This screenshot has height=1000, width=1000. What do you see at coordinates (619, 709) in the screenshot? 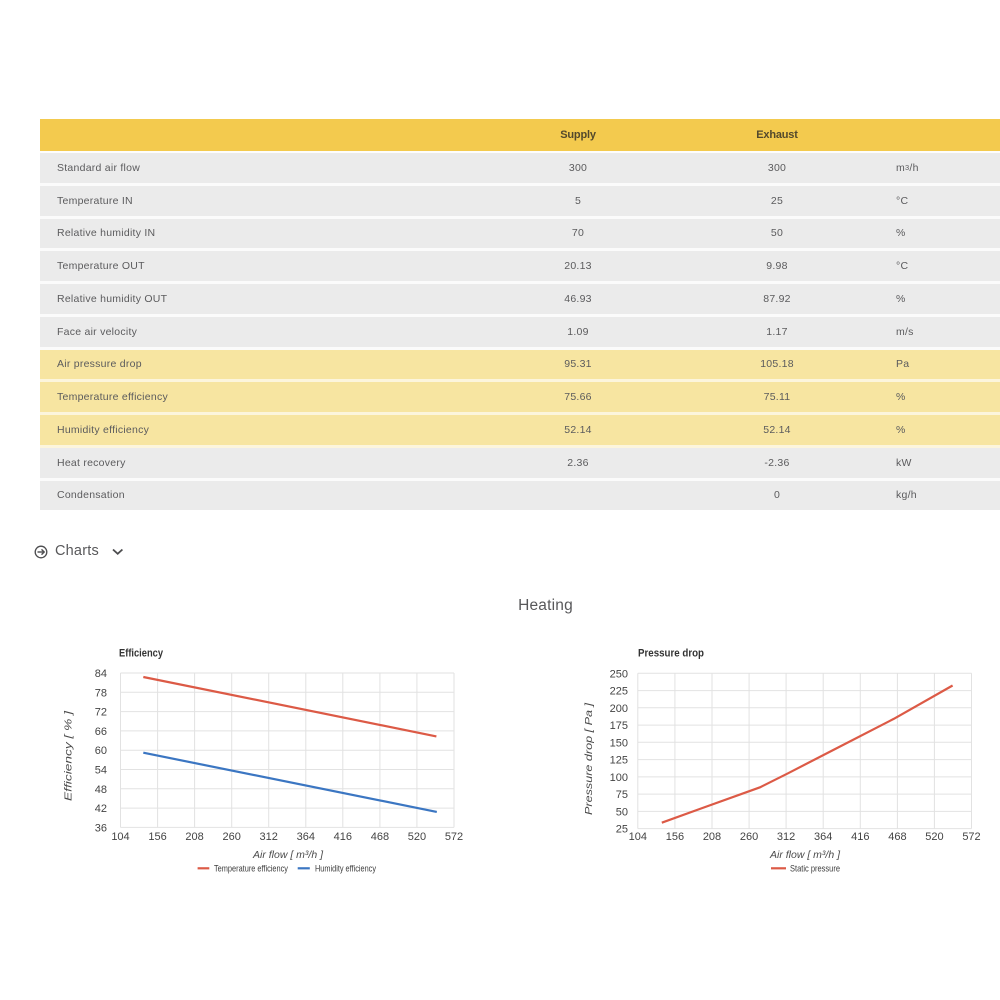
I see `svg-text: 200` at bounding box center [619, 709].